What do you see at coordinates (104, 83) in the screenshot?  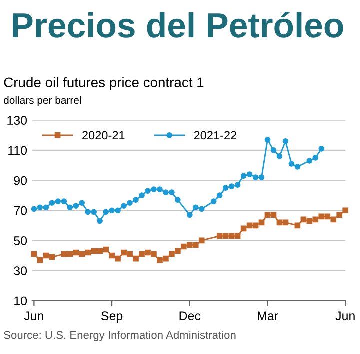 I see `chart-subtitle: Crude oil futures price contract 1` at bounding box center [104, 83].